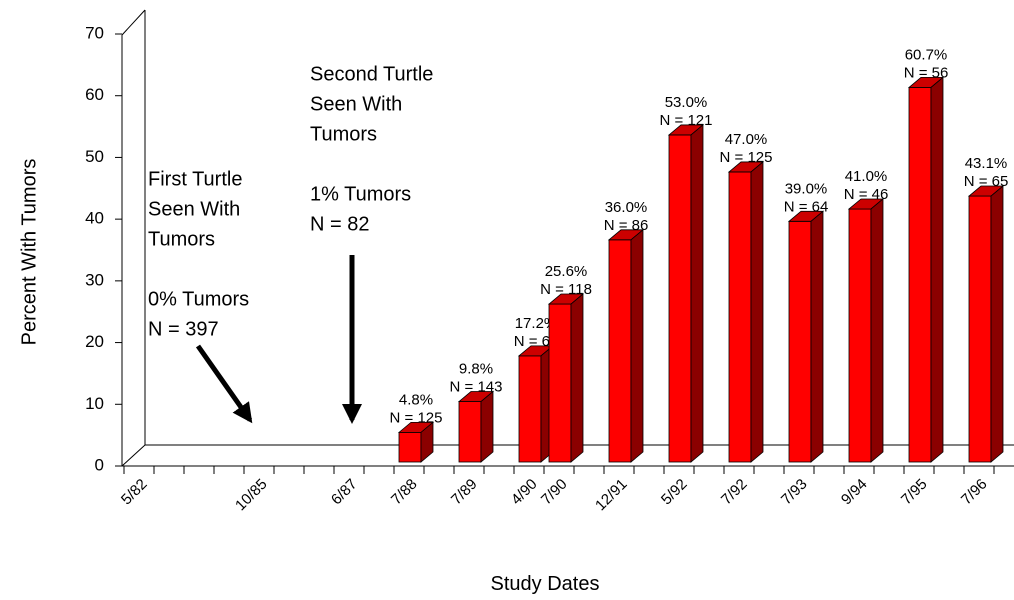 The height and width of the screenshot is (600, 1014). What do you see at coordinates (94, 218) in the screenshot?
I see `y-tick-label: 40` at bounding box center [94, 218].